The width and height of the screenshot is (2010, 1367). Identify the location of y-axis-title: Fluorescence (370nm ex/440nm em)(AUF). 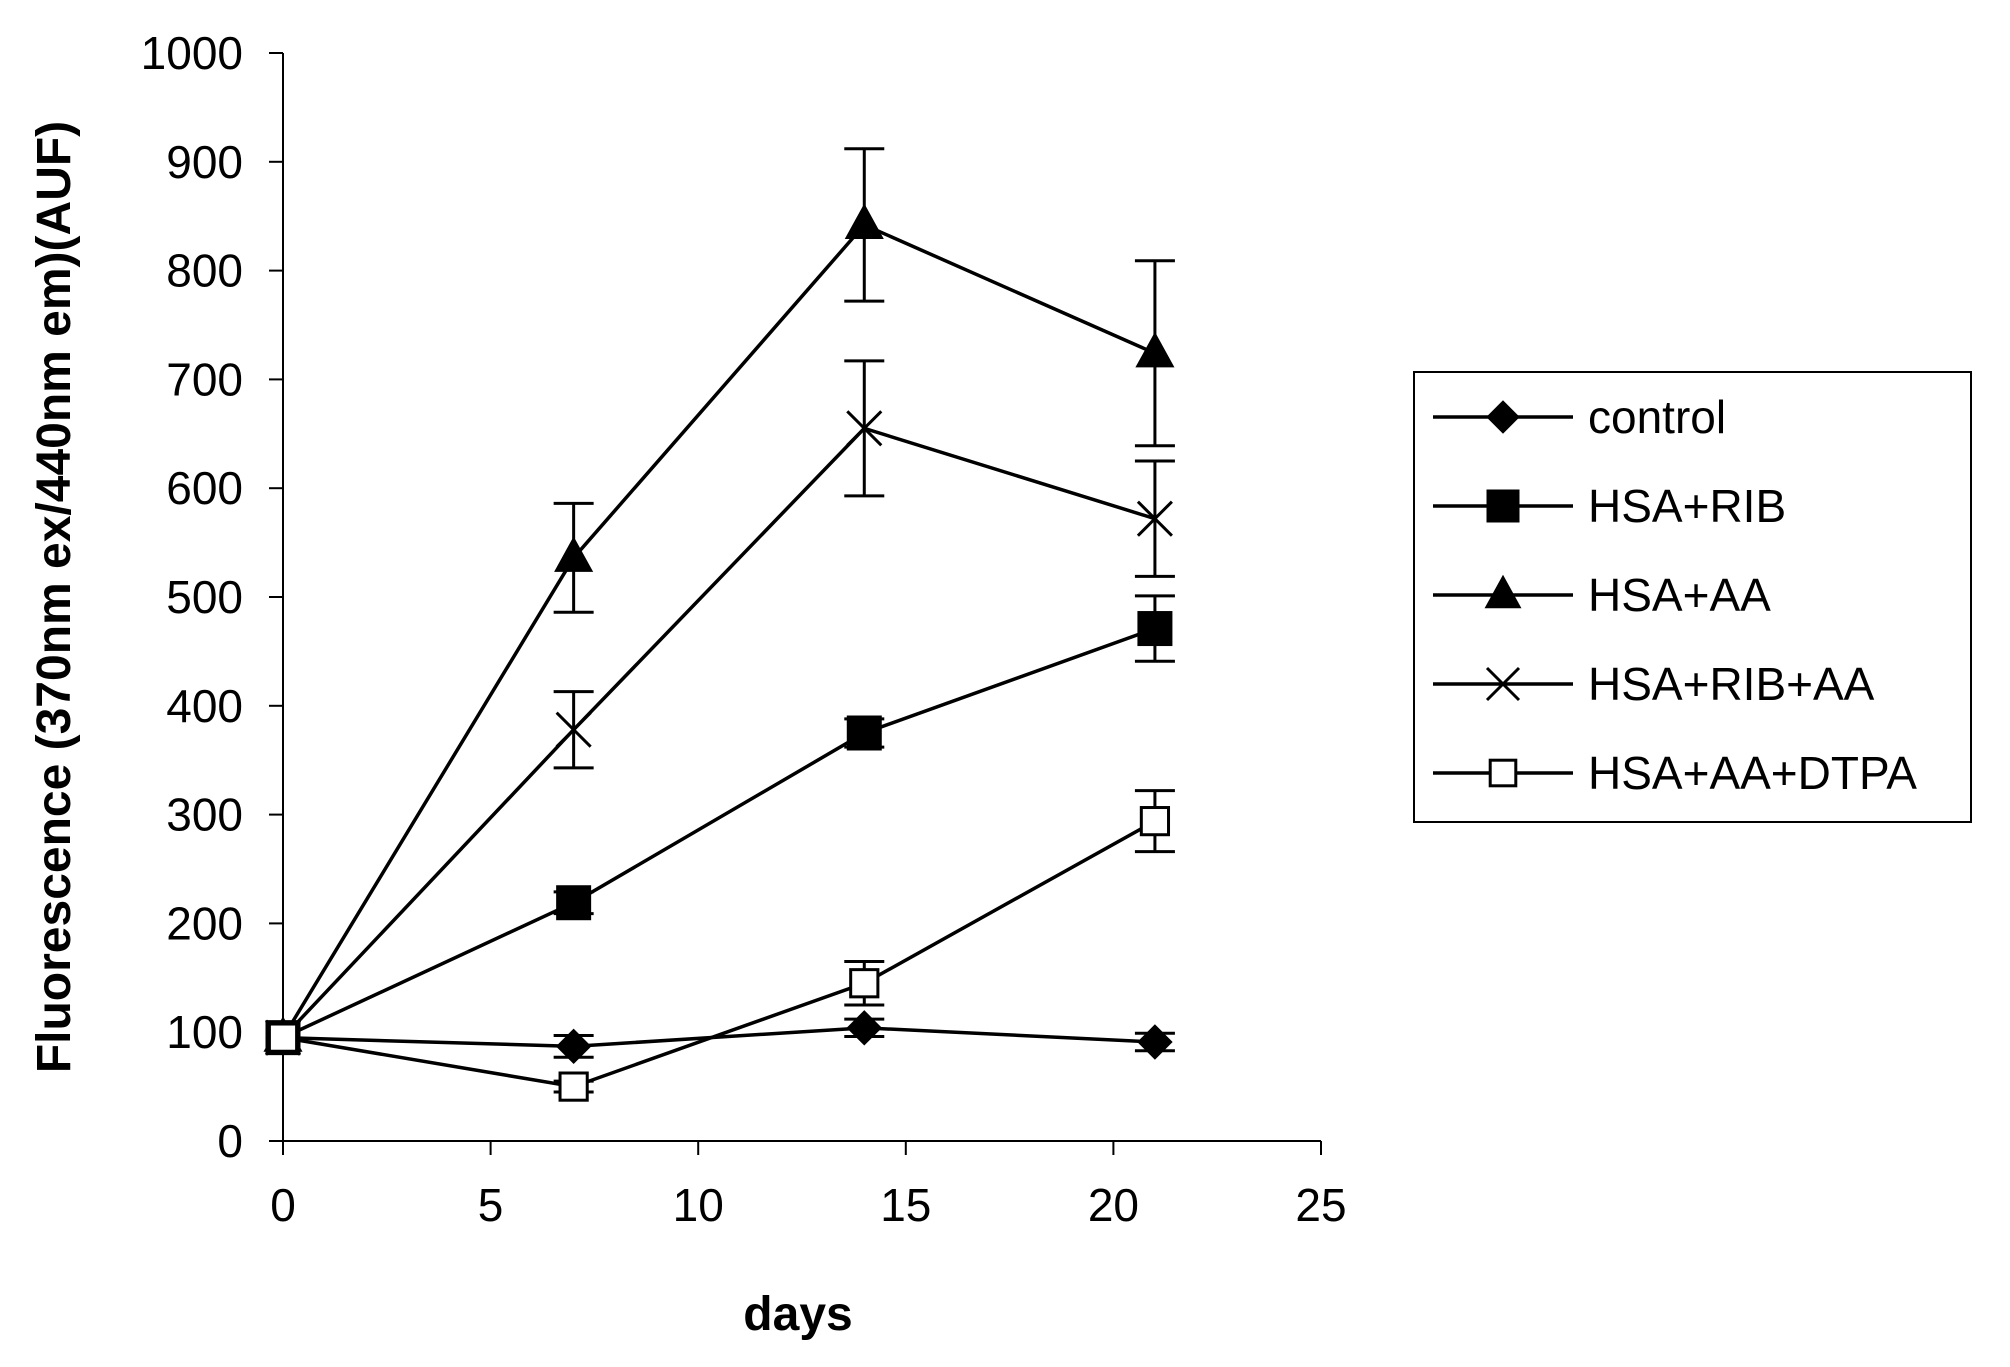
(54, 597).